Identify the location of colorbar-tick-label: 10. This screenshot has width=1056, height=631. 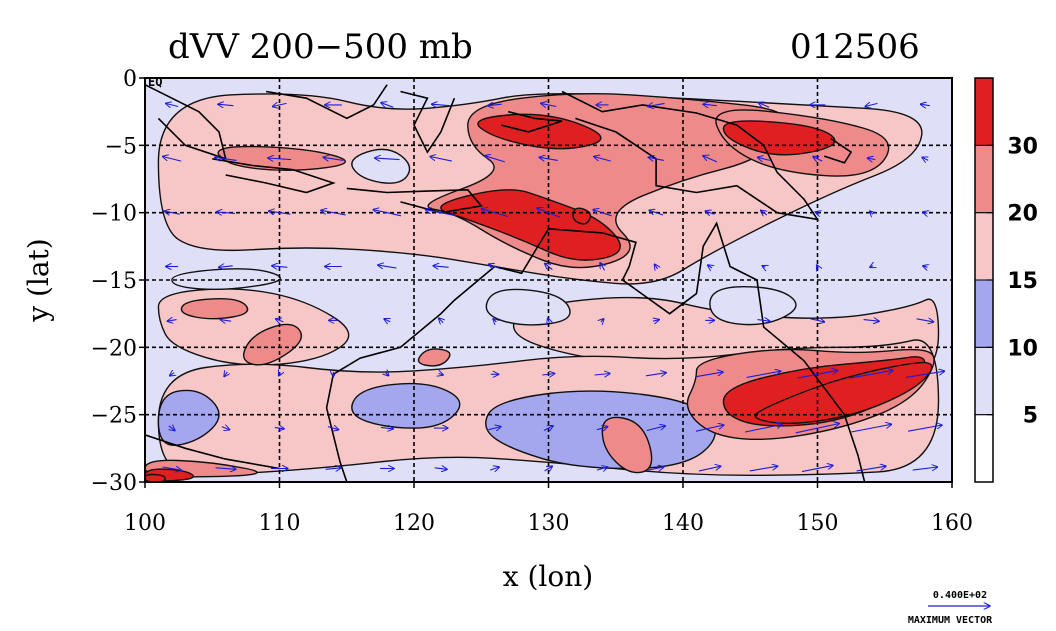
(1022, 348).